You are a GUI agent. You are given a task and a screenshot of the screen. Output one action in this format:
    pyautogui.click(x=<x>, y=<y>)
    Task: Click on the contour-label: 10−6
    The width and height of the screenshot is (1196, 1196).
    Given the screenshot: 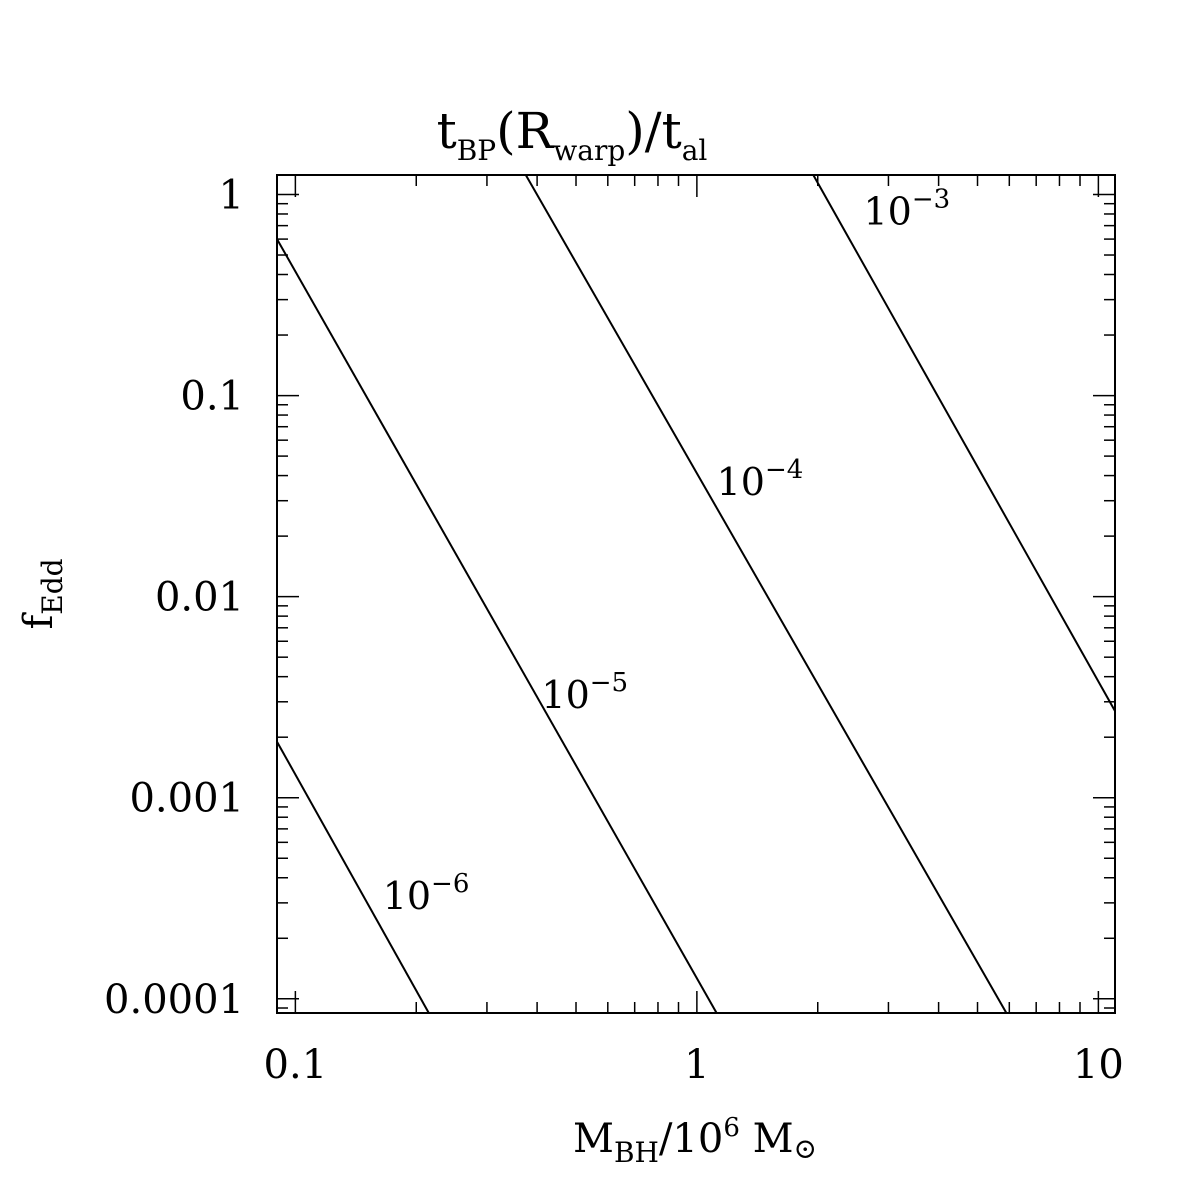 What is the action you would take?
    pyautogui.click(x=426, y=893)
    